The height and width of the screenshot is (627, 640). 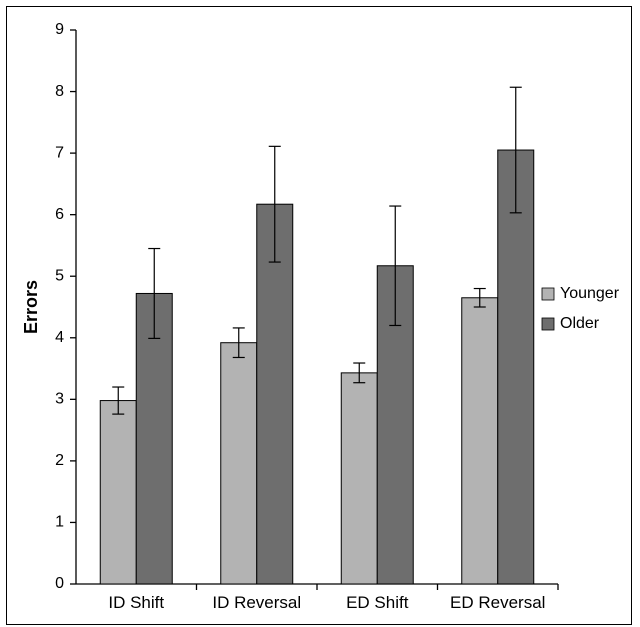 What do you see at coordinates (548, 294) in the screenshot?
I see `legend-swatch-younger` at bounding box center [548, 294].